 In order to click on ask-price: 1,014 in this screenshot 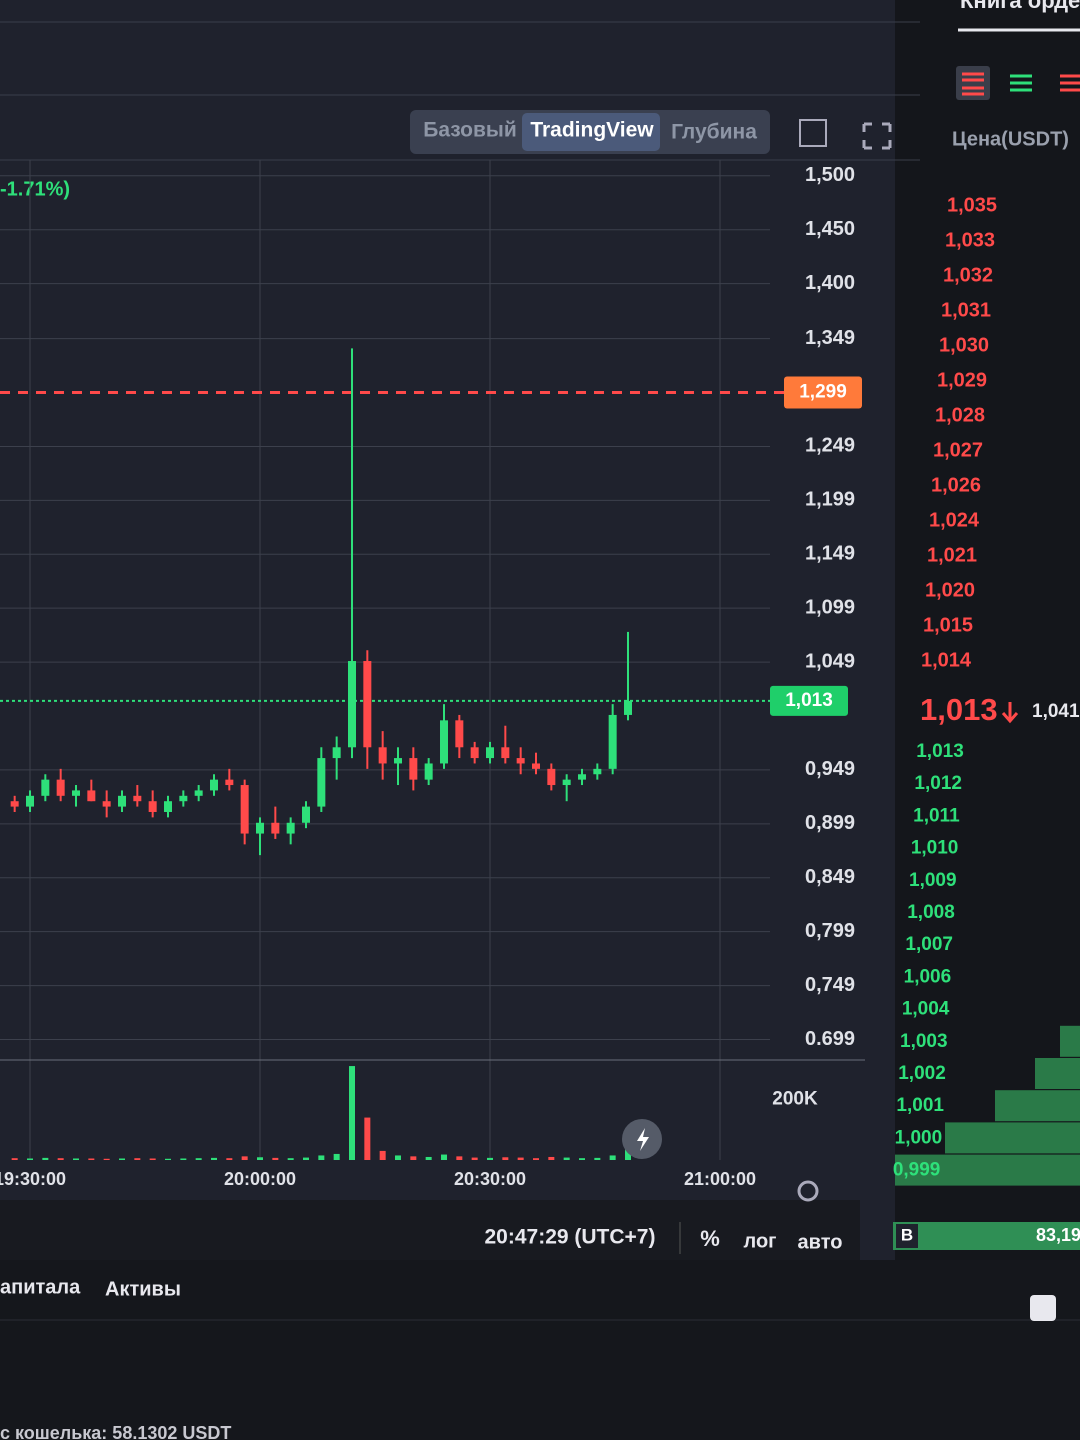, I will do `click(946, 660)`.